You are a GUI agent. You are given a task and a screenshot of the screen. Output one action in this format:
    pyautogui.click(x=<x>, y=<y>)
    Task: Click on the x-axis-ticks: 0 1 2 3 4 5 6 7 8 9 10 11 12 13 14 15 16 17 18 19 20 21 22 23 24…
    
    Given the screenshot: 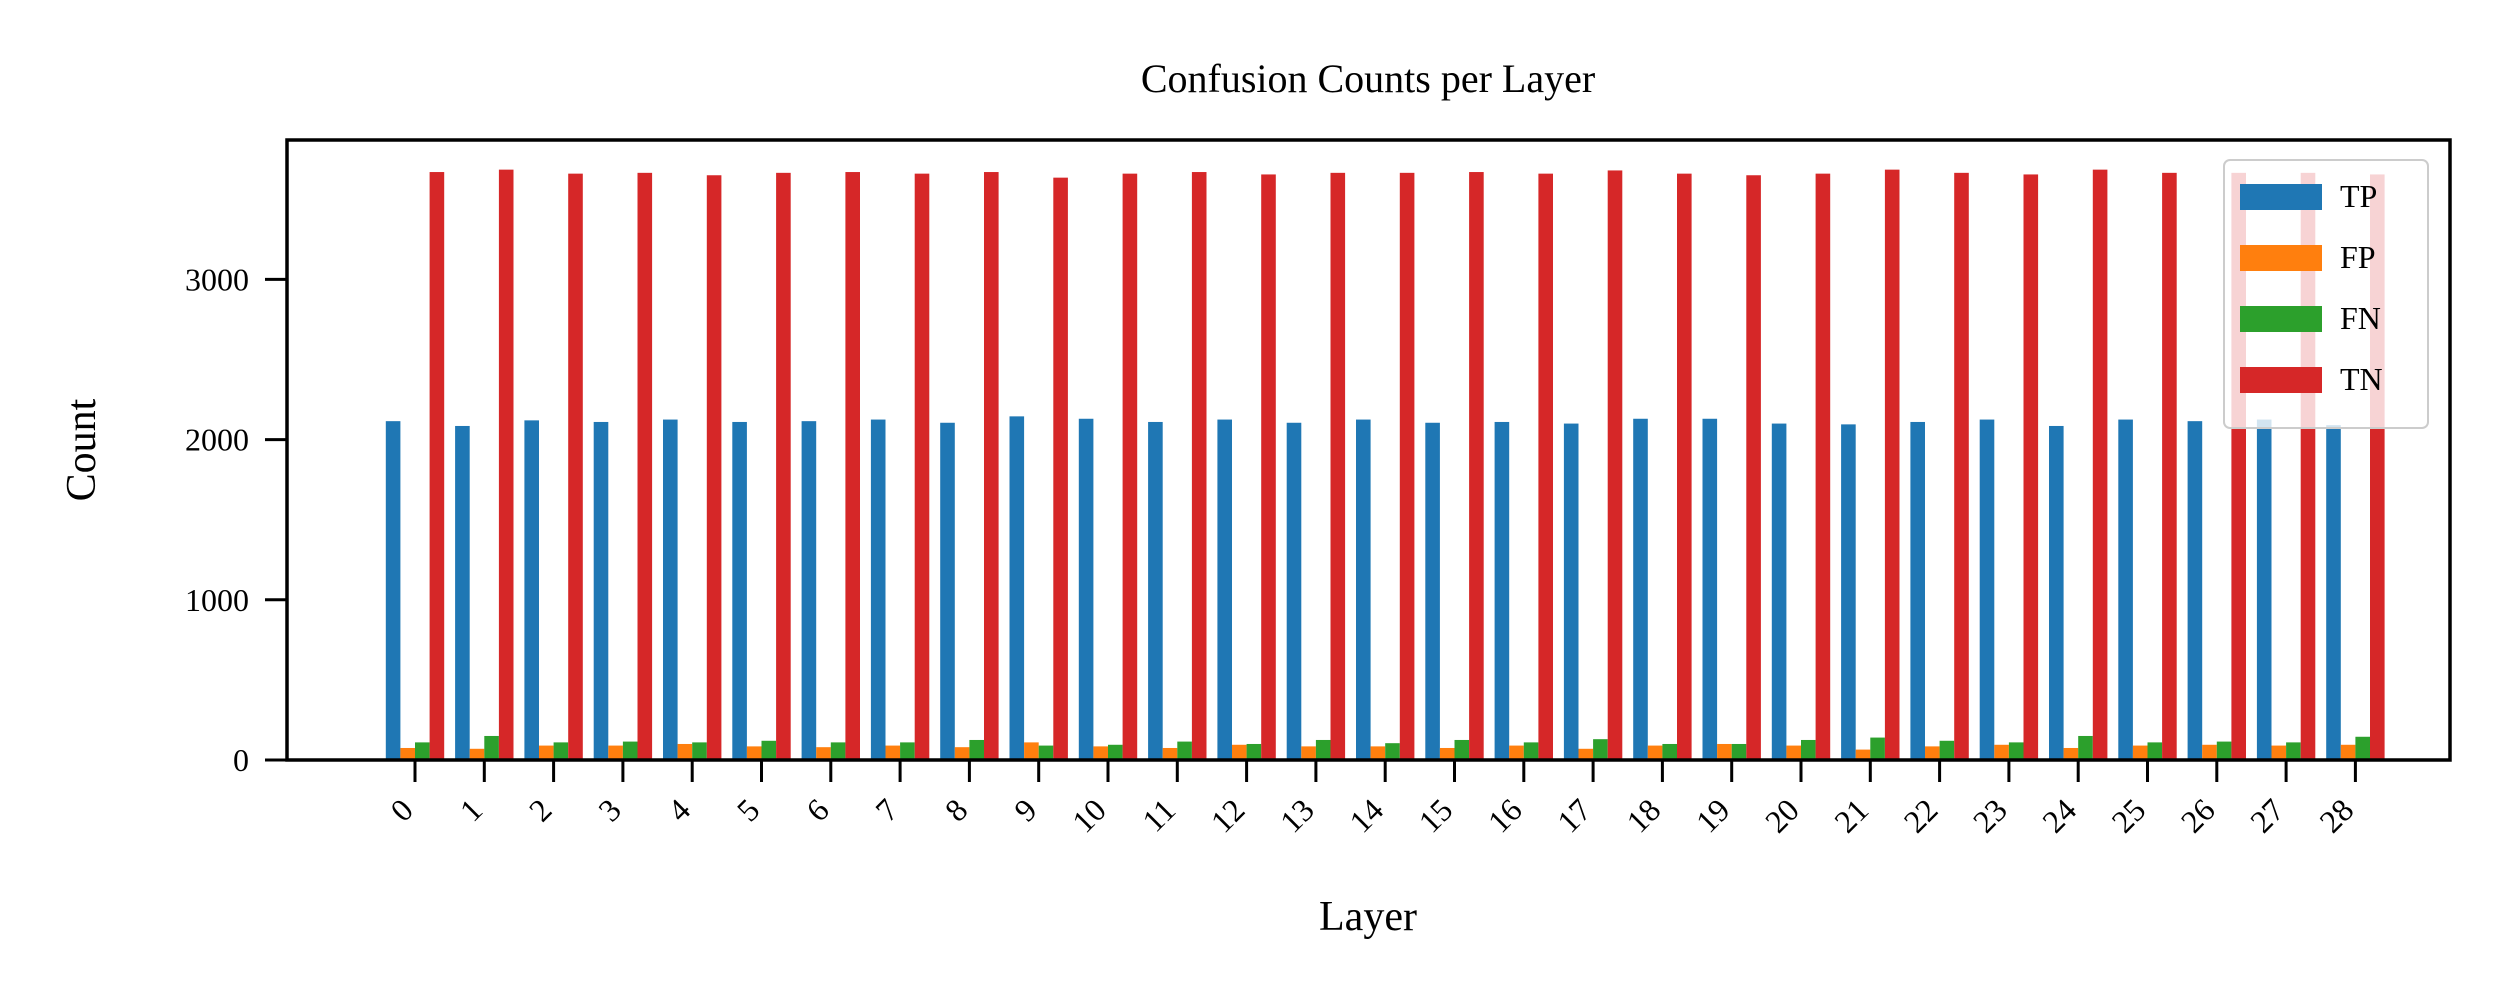 What is the action you would take?
    pyautogui.click(x=1371, y=800)
    